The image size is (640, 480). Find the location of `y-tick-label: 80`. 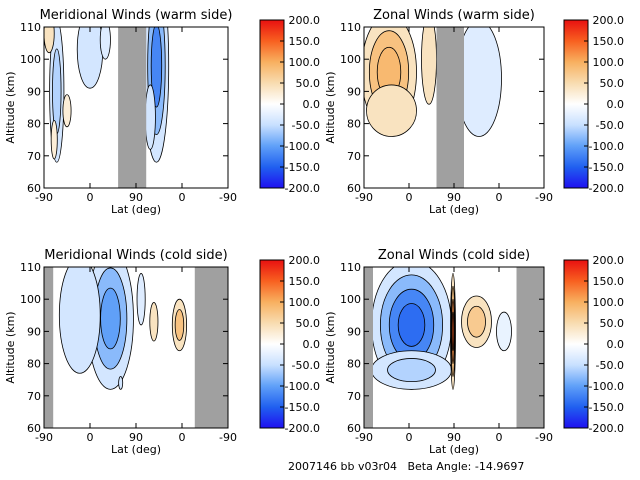

y-tick-label: 80 is located at coordinates (34, 364).